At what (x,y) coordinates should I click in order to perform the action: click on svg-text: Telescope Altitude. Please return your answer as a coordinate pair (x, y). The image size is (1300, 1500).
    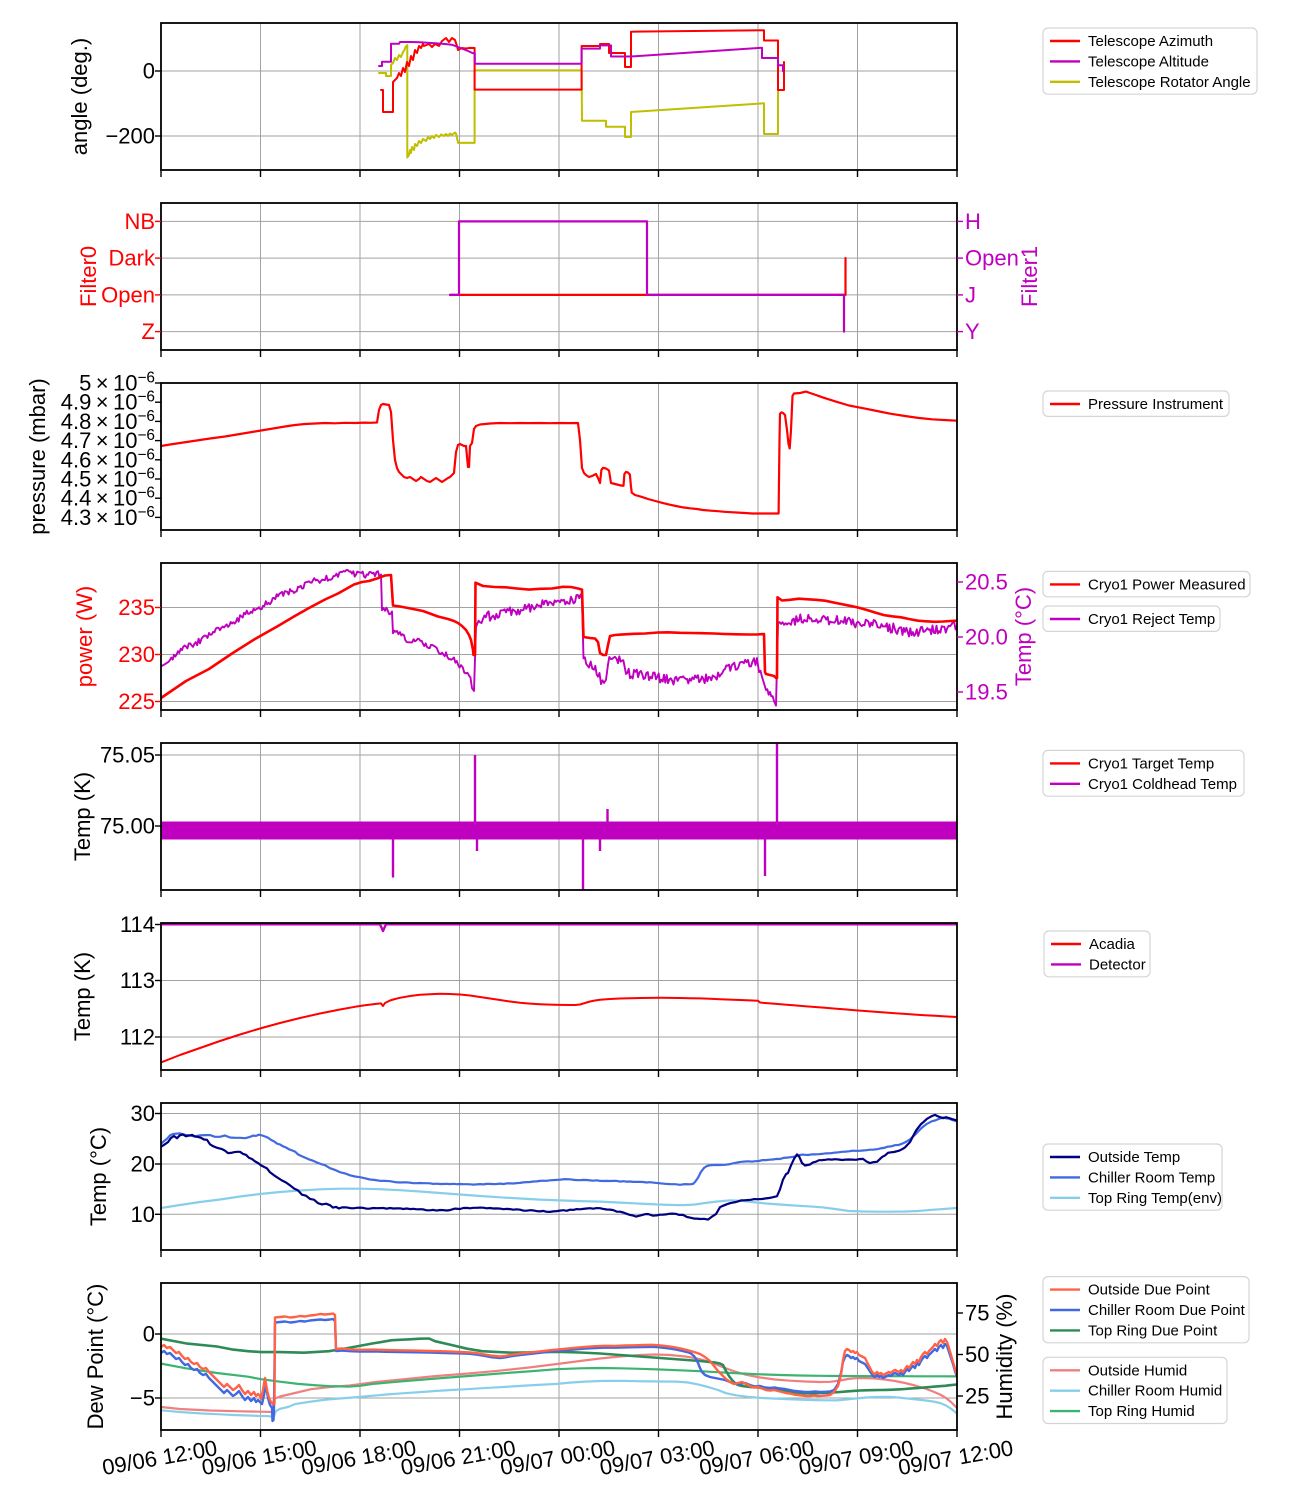
    Looking at the image, I should click on (1148, 61).